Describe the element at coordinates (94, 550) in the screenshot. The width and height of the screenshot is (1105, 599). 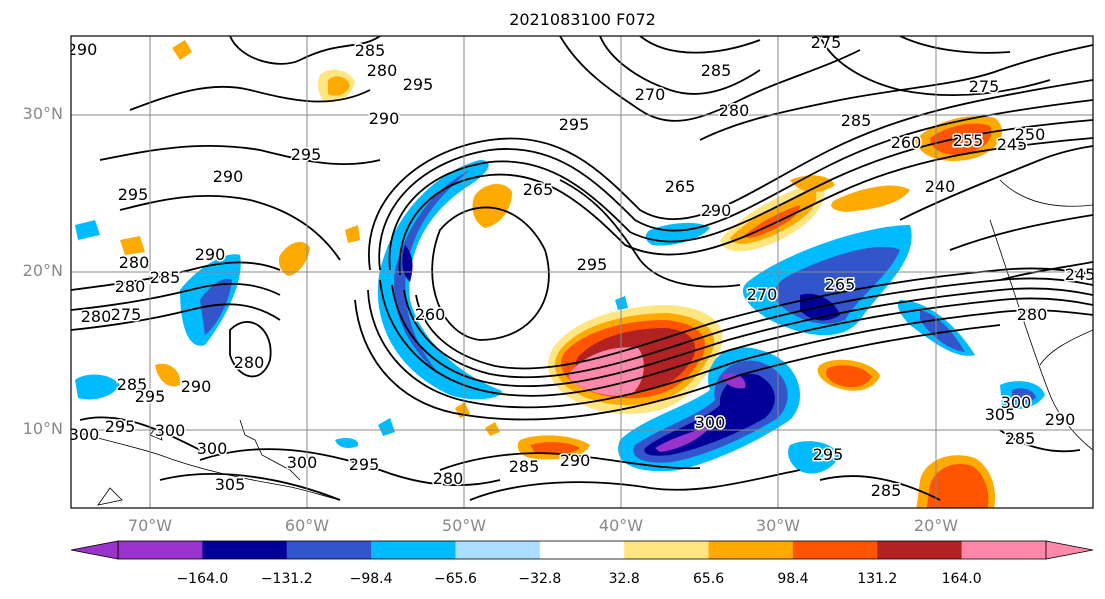
I see `colorbar-extend-low` at that location.